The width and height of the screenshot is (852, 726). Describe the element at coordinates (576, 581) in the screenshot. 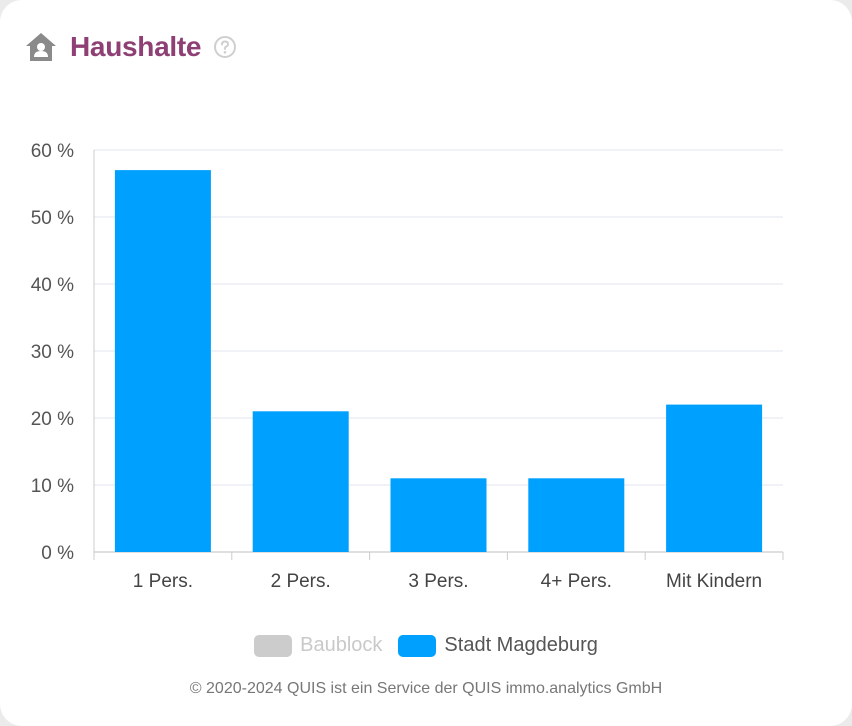

I see `x-tick-label: 4+ Pers.` at that location.